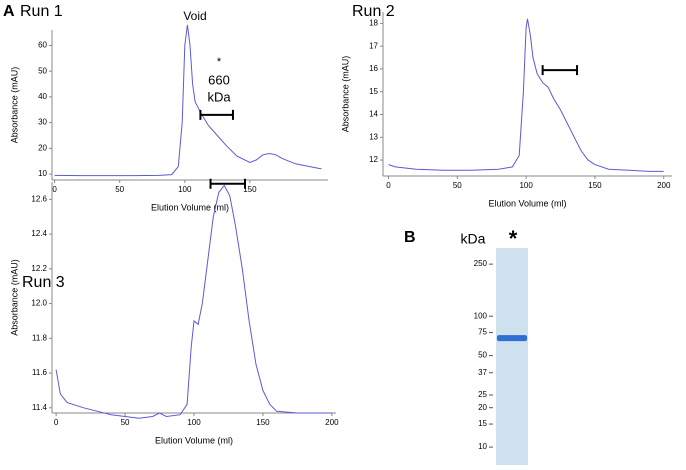  Describe the element at coordinates (39, 198) in the screenshot. I see `y-tick-label: 12.6` at that location.